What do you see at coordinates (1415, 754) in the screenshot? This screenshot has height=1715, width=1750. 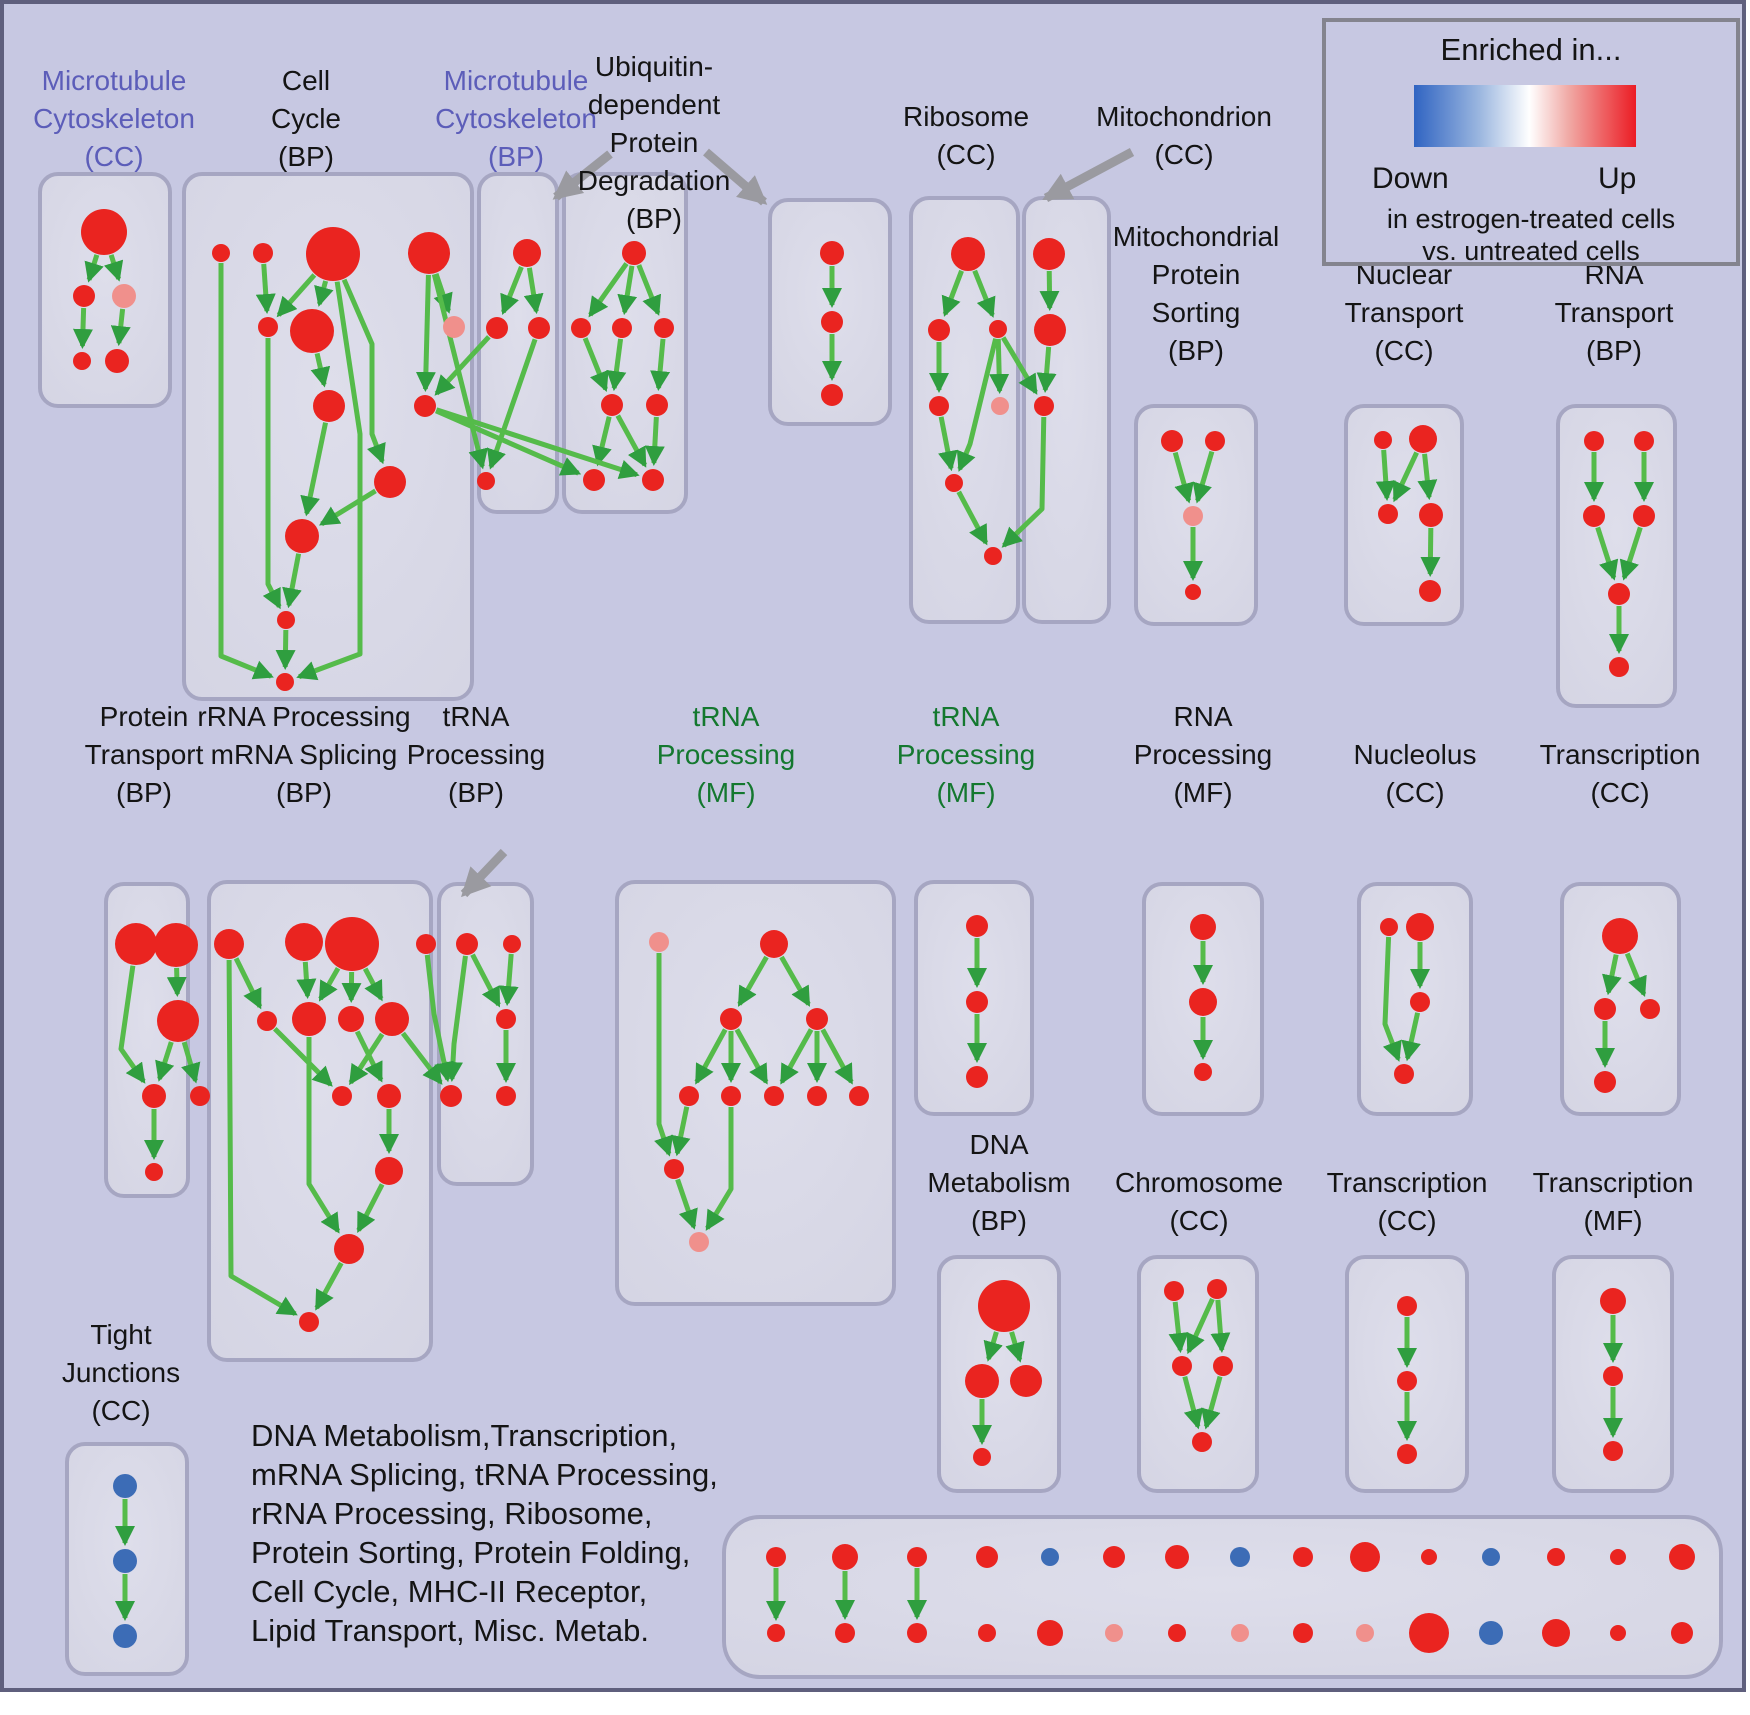 I see `group-label-line: Nucleolus` at bounding box center [1415, 754].